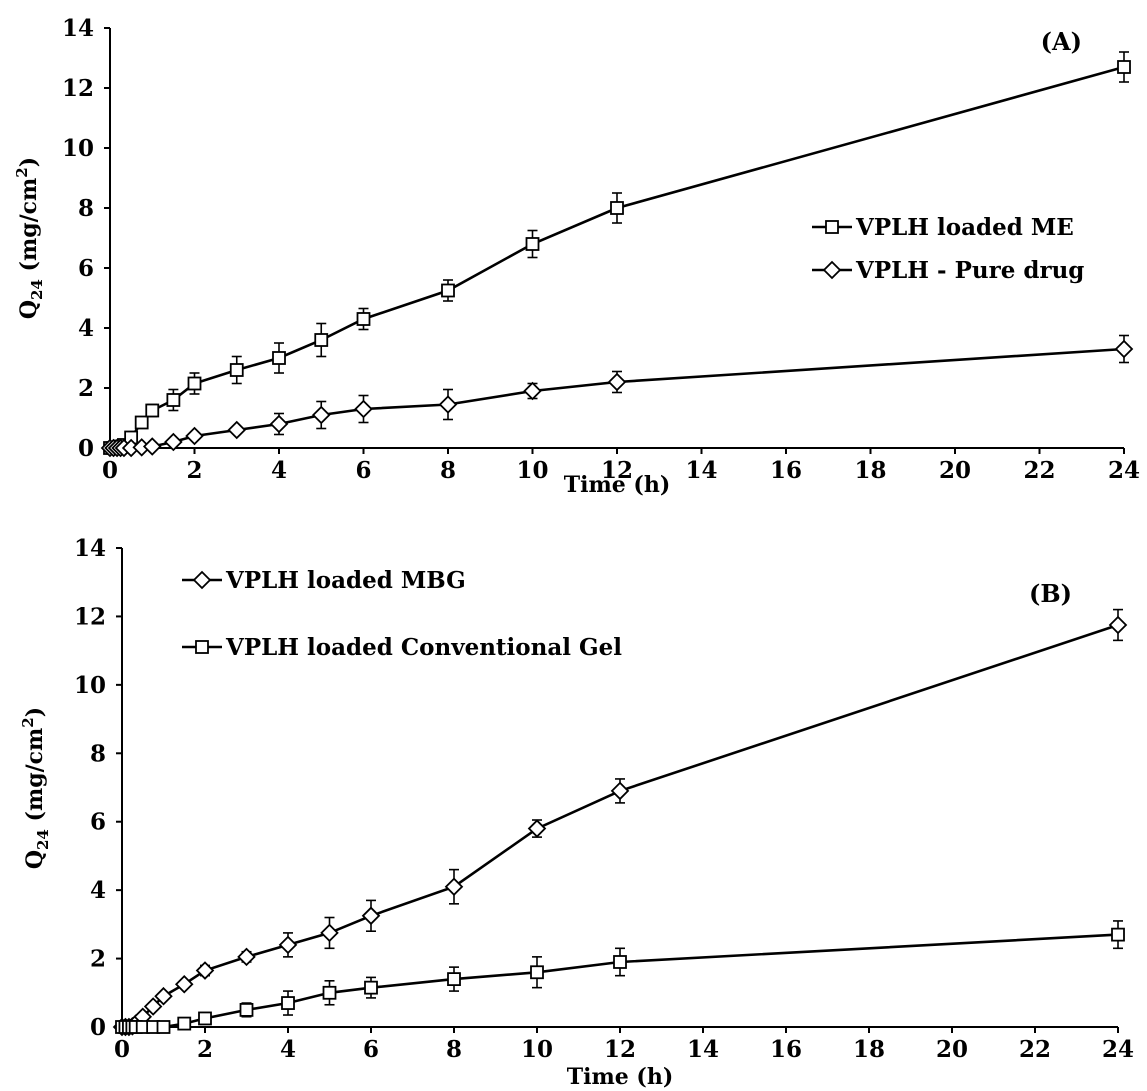  What do you see at coordinates (35, 859) in the screenshot?
I see `panel-b-y-title-main: Q` at bounding box center [35, 859].